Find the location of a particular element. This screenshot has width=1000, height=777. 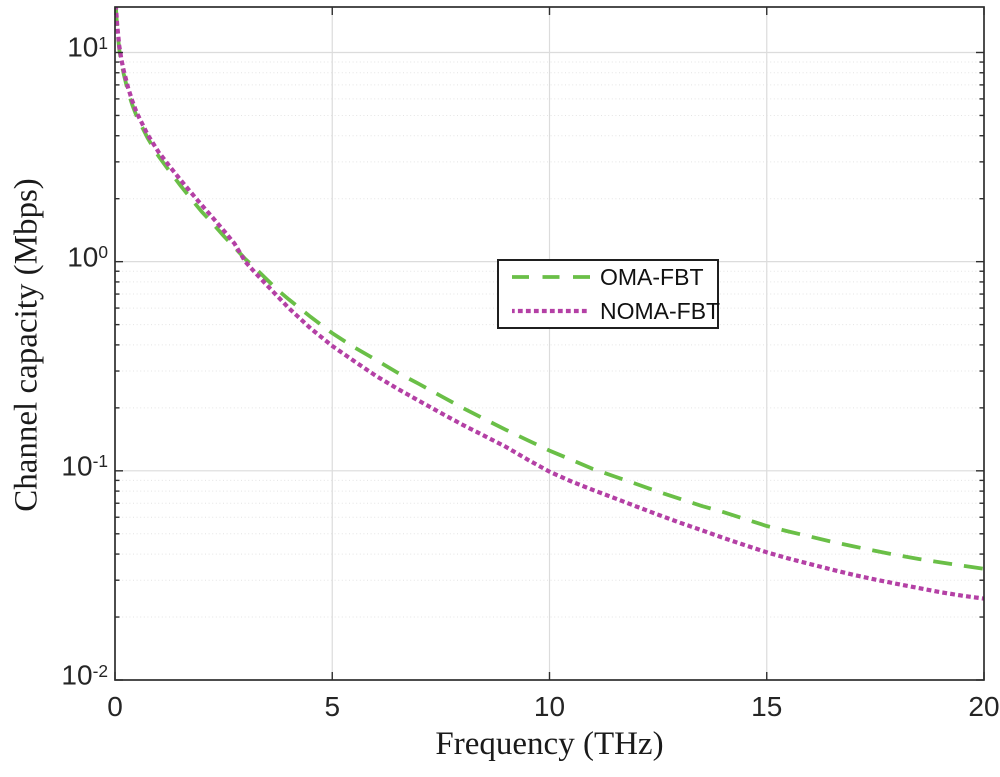

x-tick-label-5: 5 is located at coordinates (332, 706).